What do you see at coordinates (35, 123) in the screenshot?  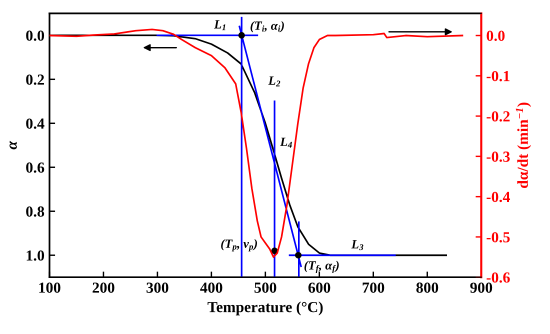 I see `y-tick-label: 0.4` at bounding box center [35, 123].